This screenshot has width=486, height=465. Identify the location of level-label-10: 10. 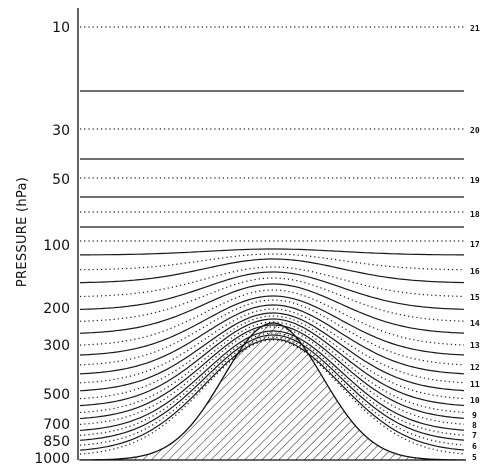
(475, 400).